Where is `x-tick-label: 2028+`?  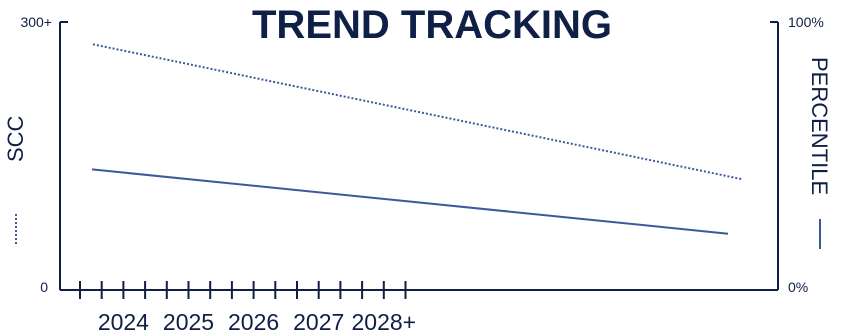 x-tick-label: 2028+ is located at coordinates (383, 321).